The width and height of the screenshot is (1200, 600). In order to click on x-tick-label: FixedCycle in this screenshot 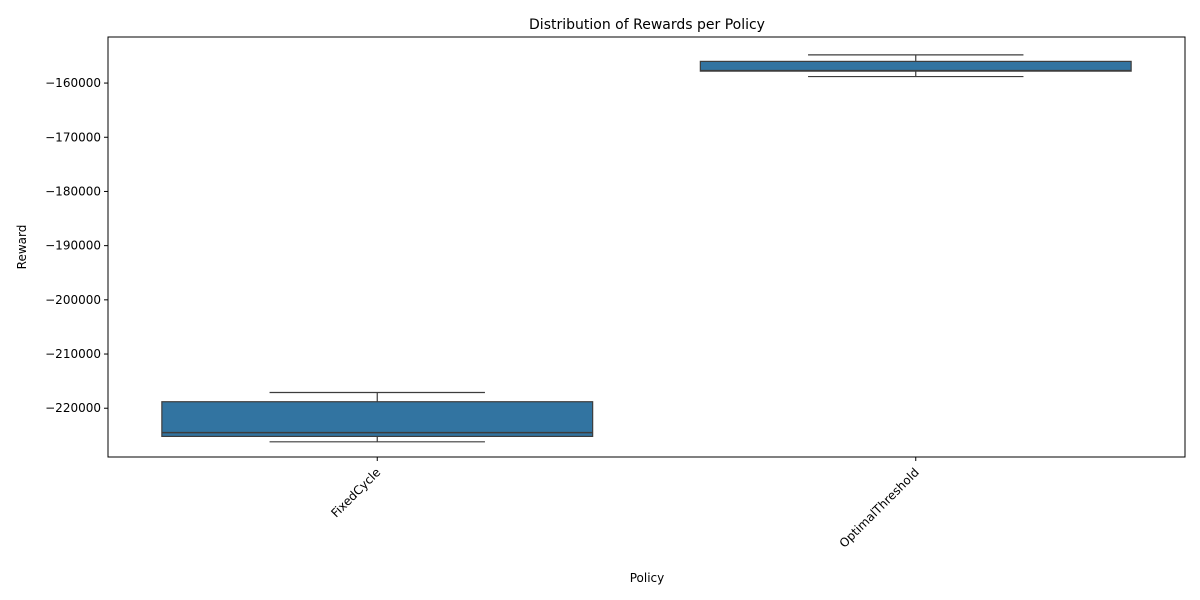, I will do `click(355, 492)`.